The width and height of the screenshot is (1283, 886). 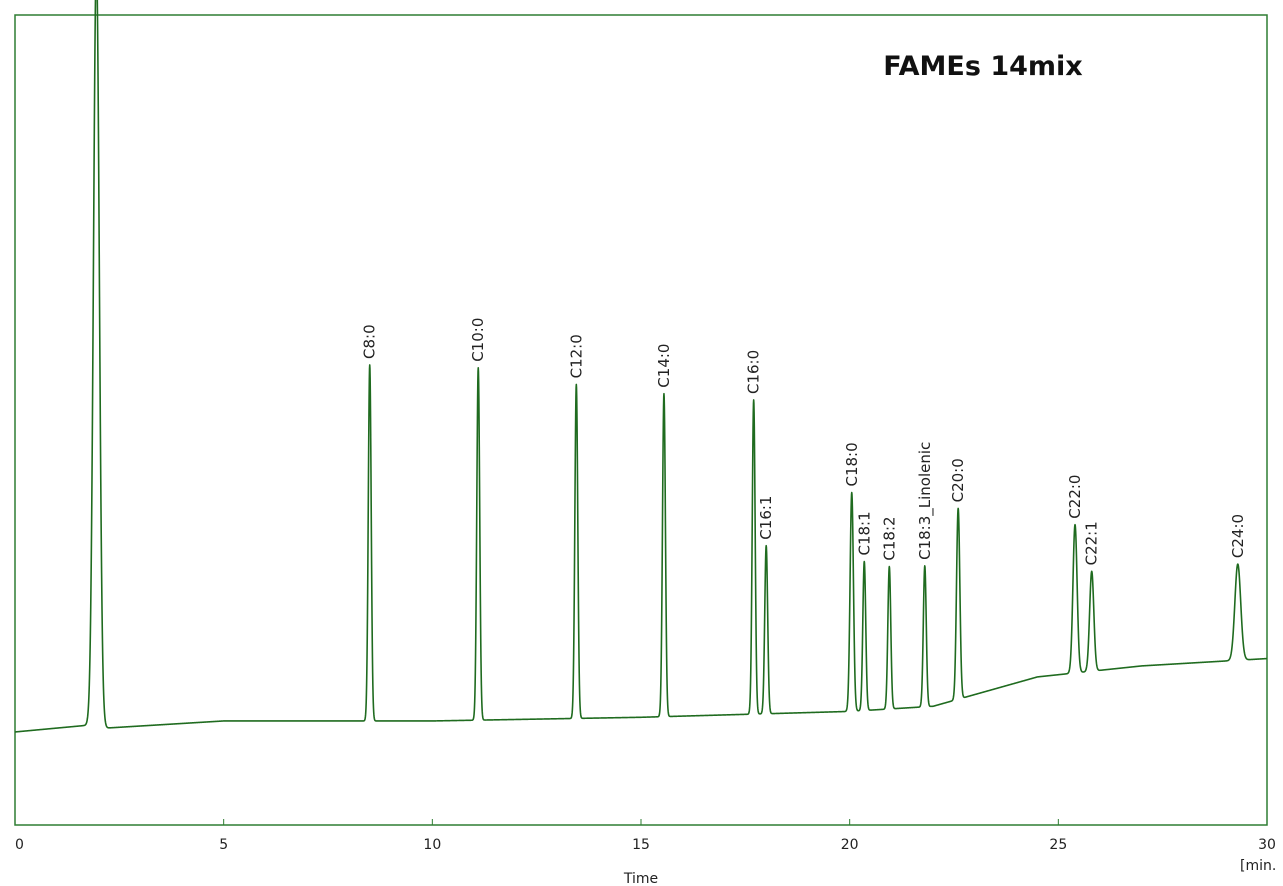 What do you see at coordinates (864, 533) in the screenshot?
I see `peak-label: C18:1` at bounding box center [864, 533].